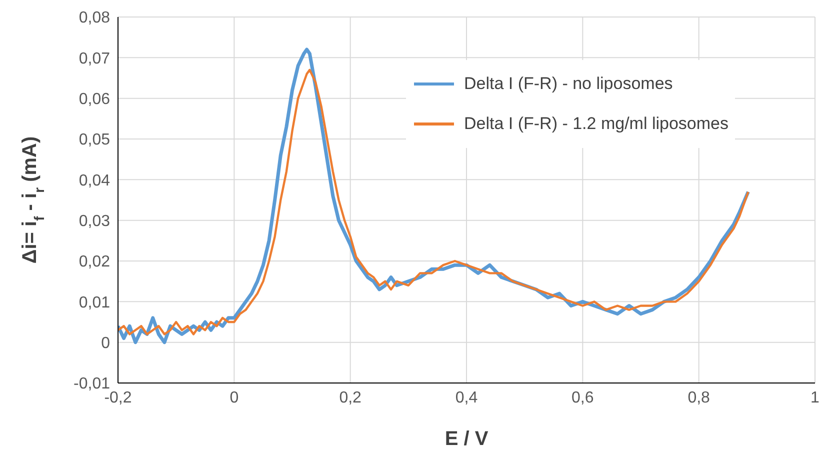  What do you see at coordinates (94, 221) in the screenshot?
I see `y-tick-label: 0,03` at bounding box center [94, 221].